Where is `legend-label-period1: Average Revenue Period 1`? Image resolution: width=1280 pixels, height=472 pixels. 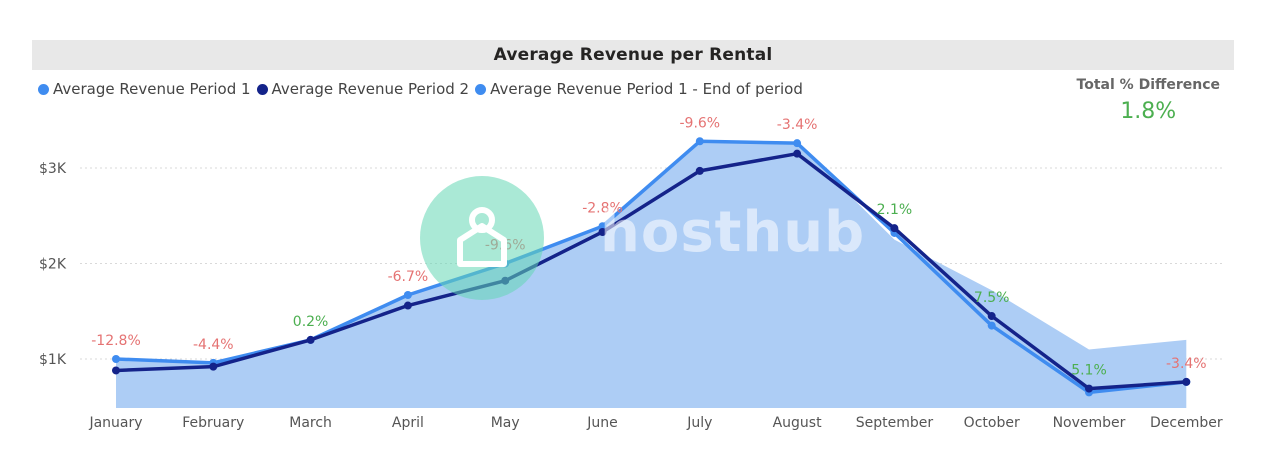 legend-label-period1: Average Revenue Period 1 is located at coordinates (152, 89).